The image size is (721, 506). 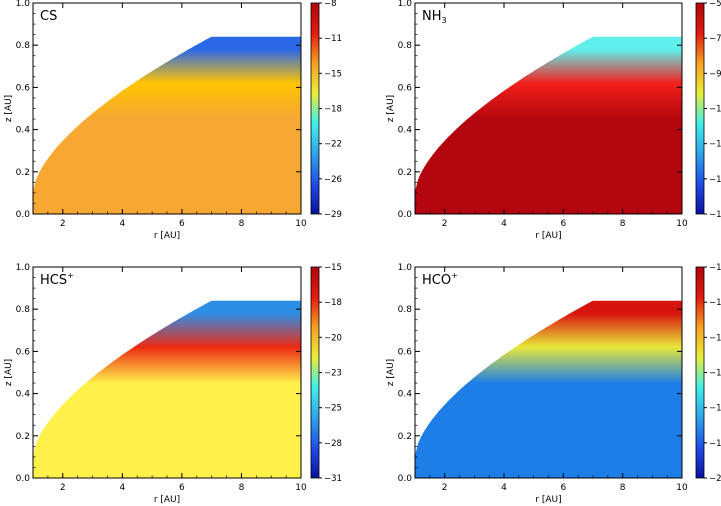 I want to click on panel-title: CS, so click(x=48, y=16).